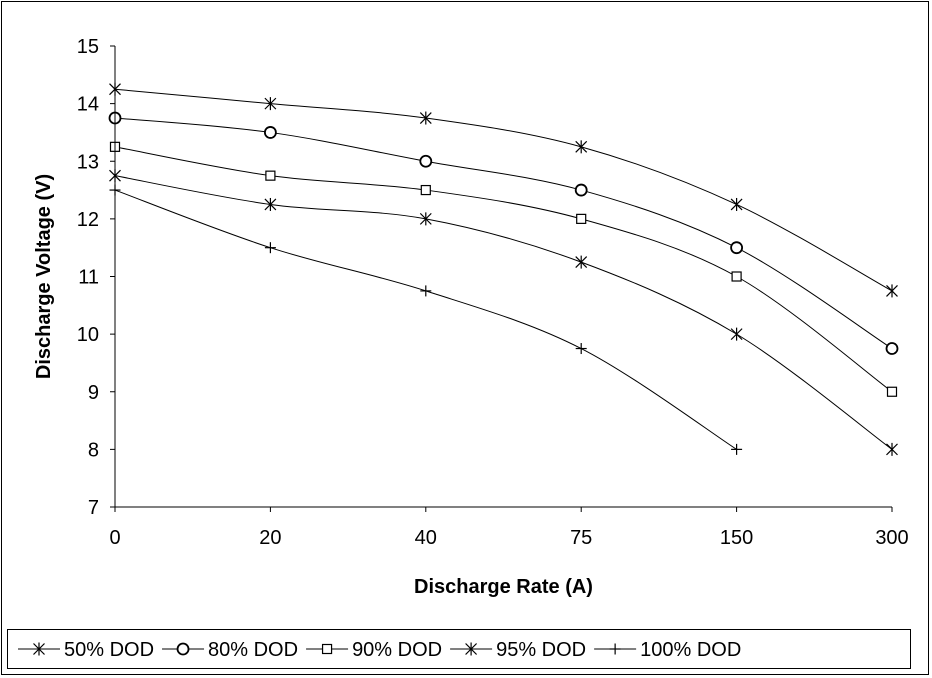  What do you see at coordinates (270, 538) in the screenshot?
I see `x-tick-label: 20` at bounding box center [270, 538].